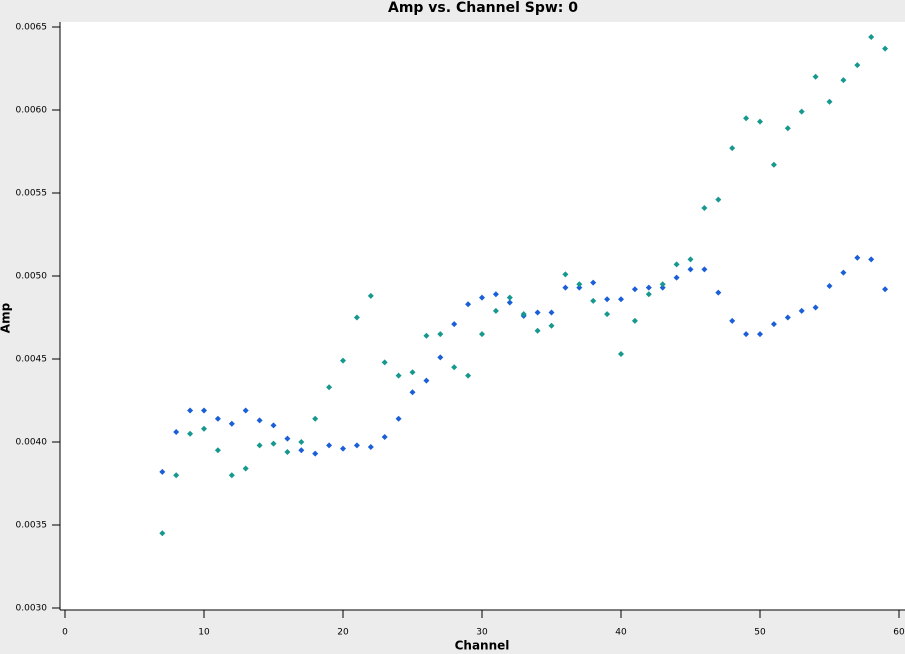 This screenshot has width=905, height=654. What do you see at coordinates (32, 111) in the screenshot?
I see `y-tick-label: 0.0060` at bounding box center [32, 111].